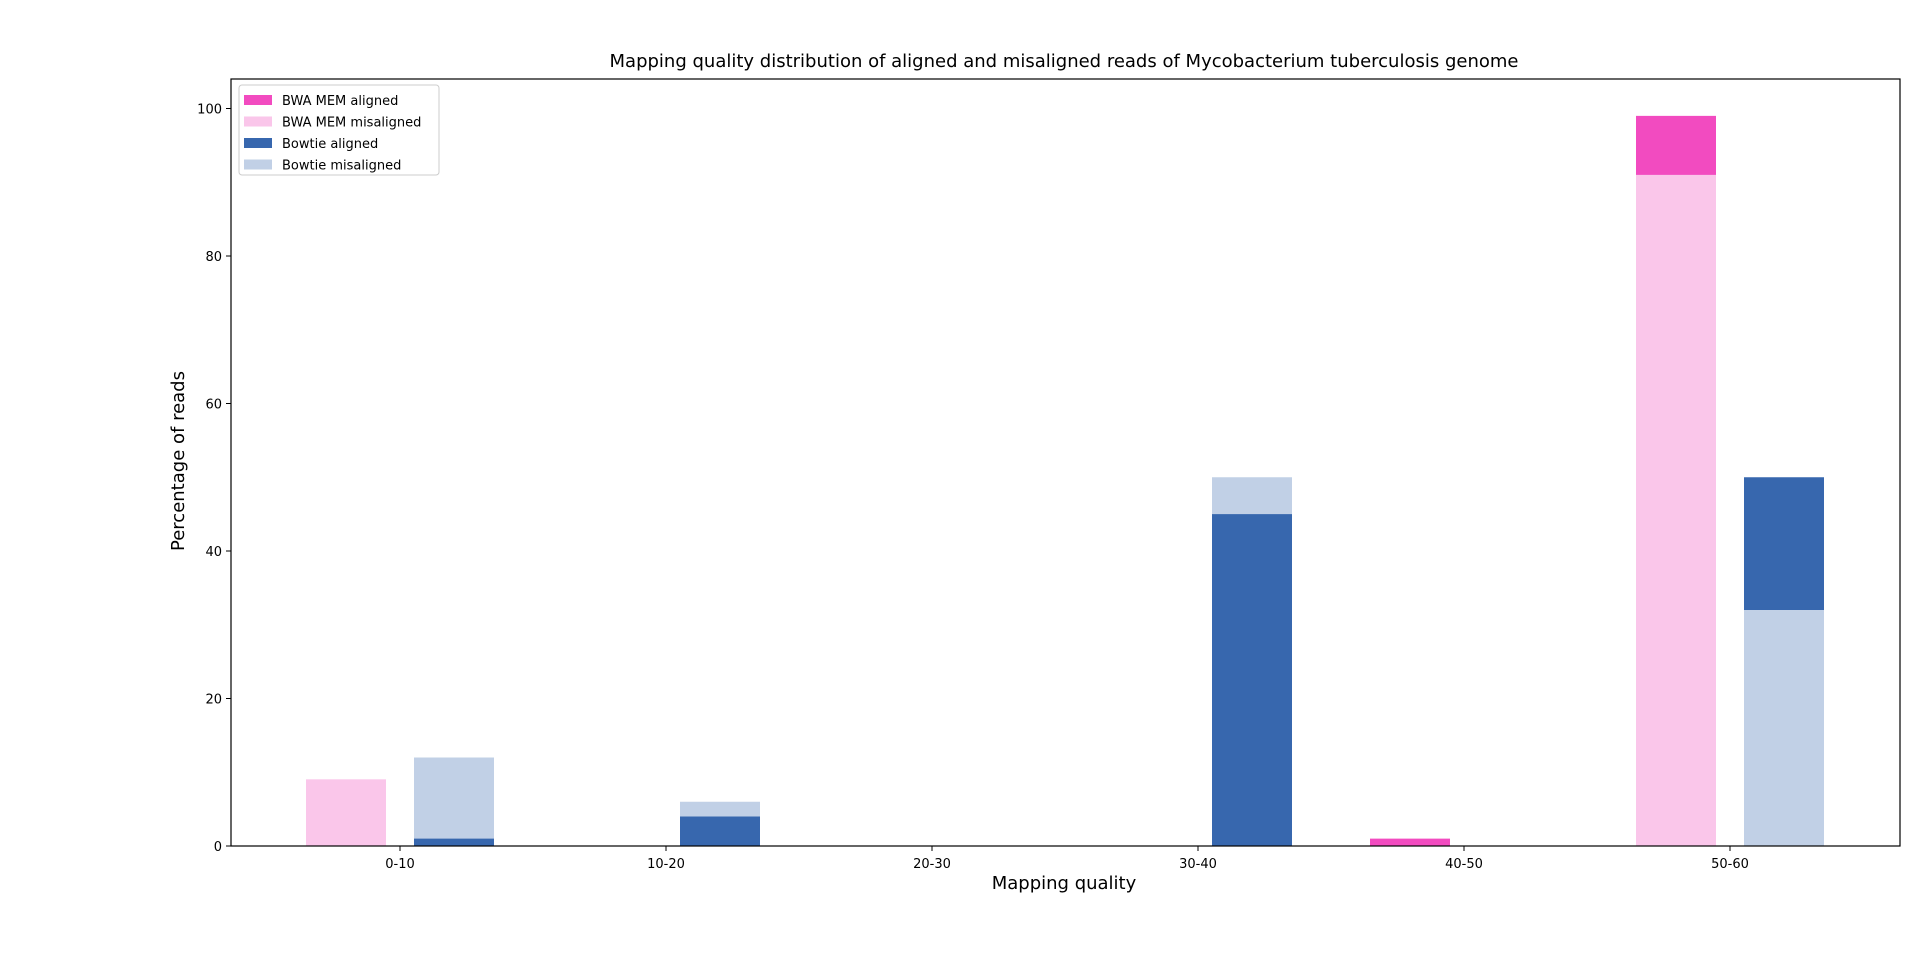 The width and height of the screenshot is (1920, 961). Describe the element at coordinates (1198, 864) in the screenshot. I see `x-tick-label: 30-40` at that location.